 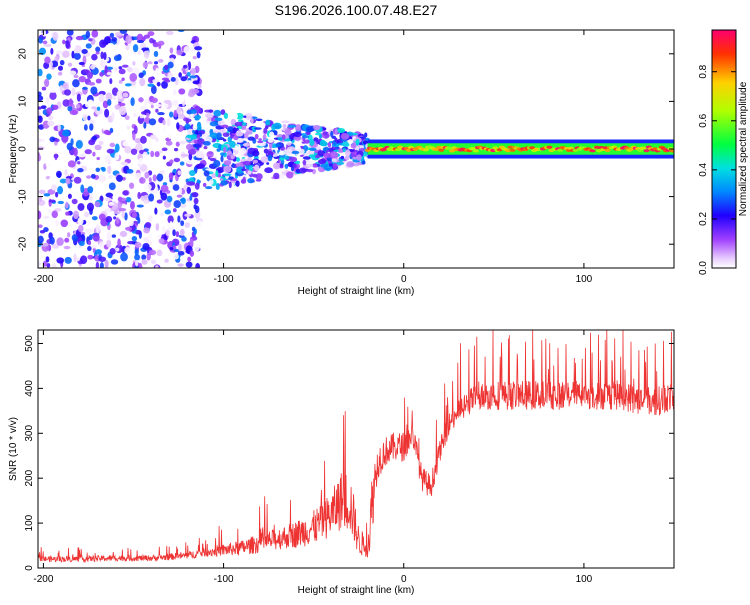 I want to click on colorbar-label: Normalized spectral amplitude, so click(x=743, y=148).